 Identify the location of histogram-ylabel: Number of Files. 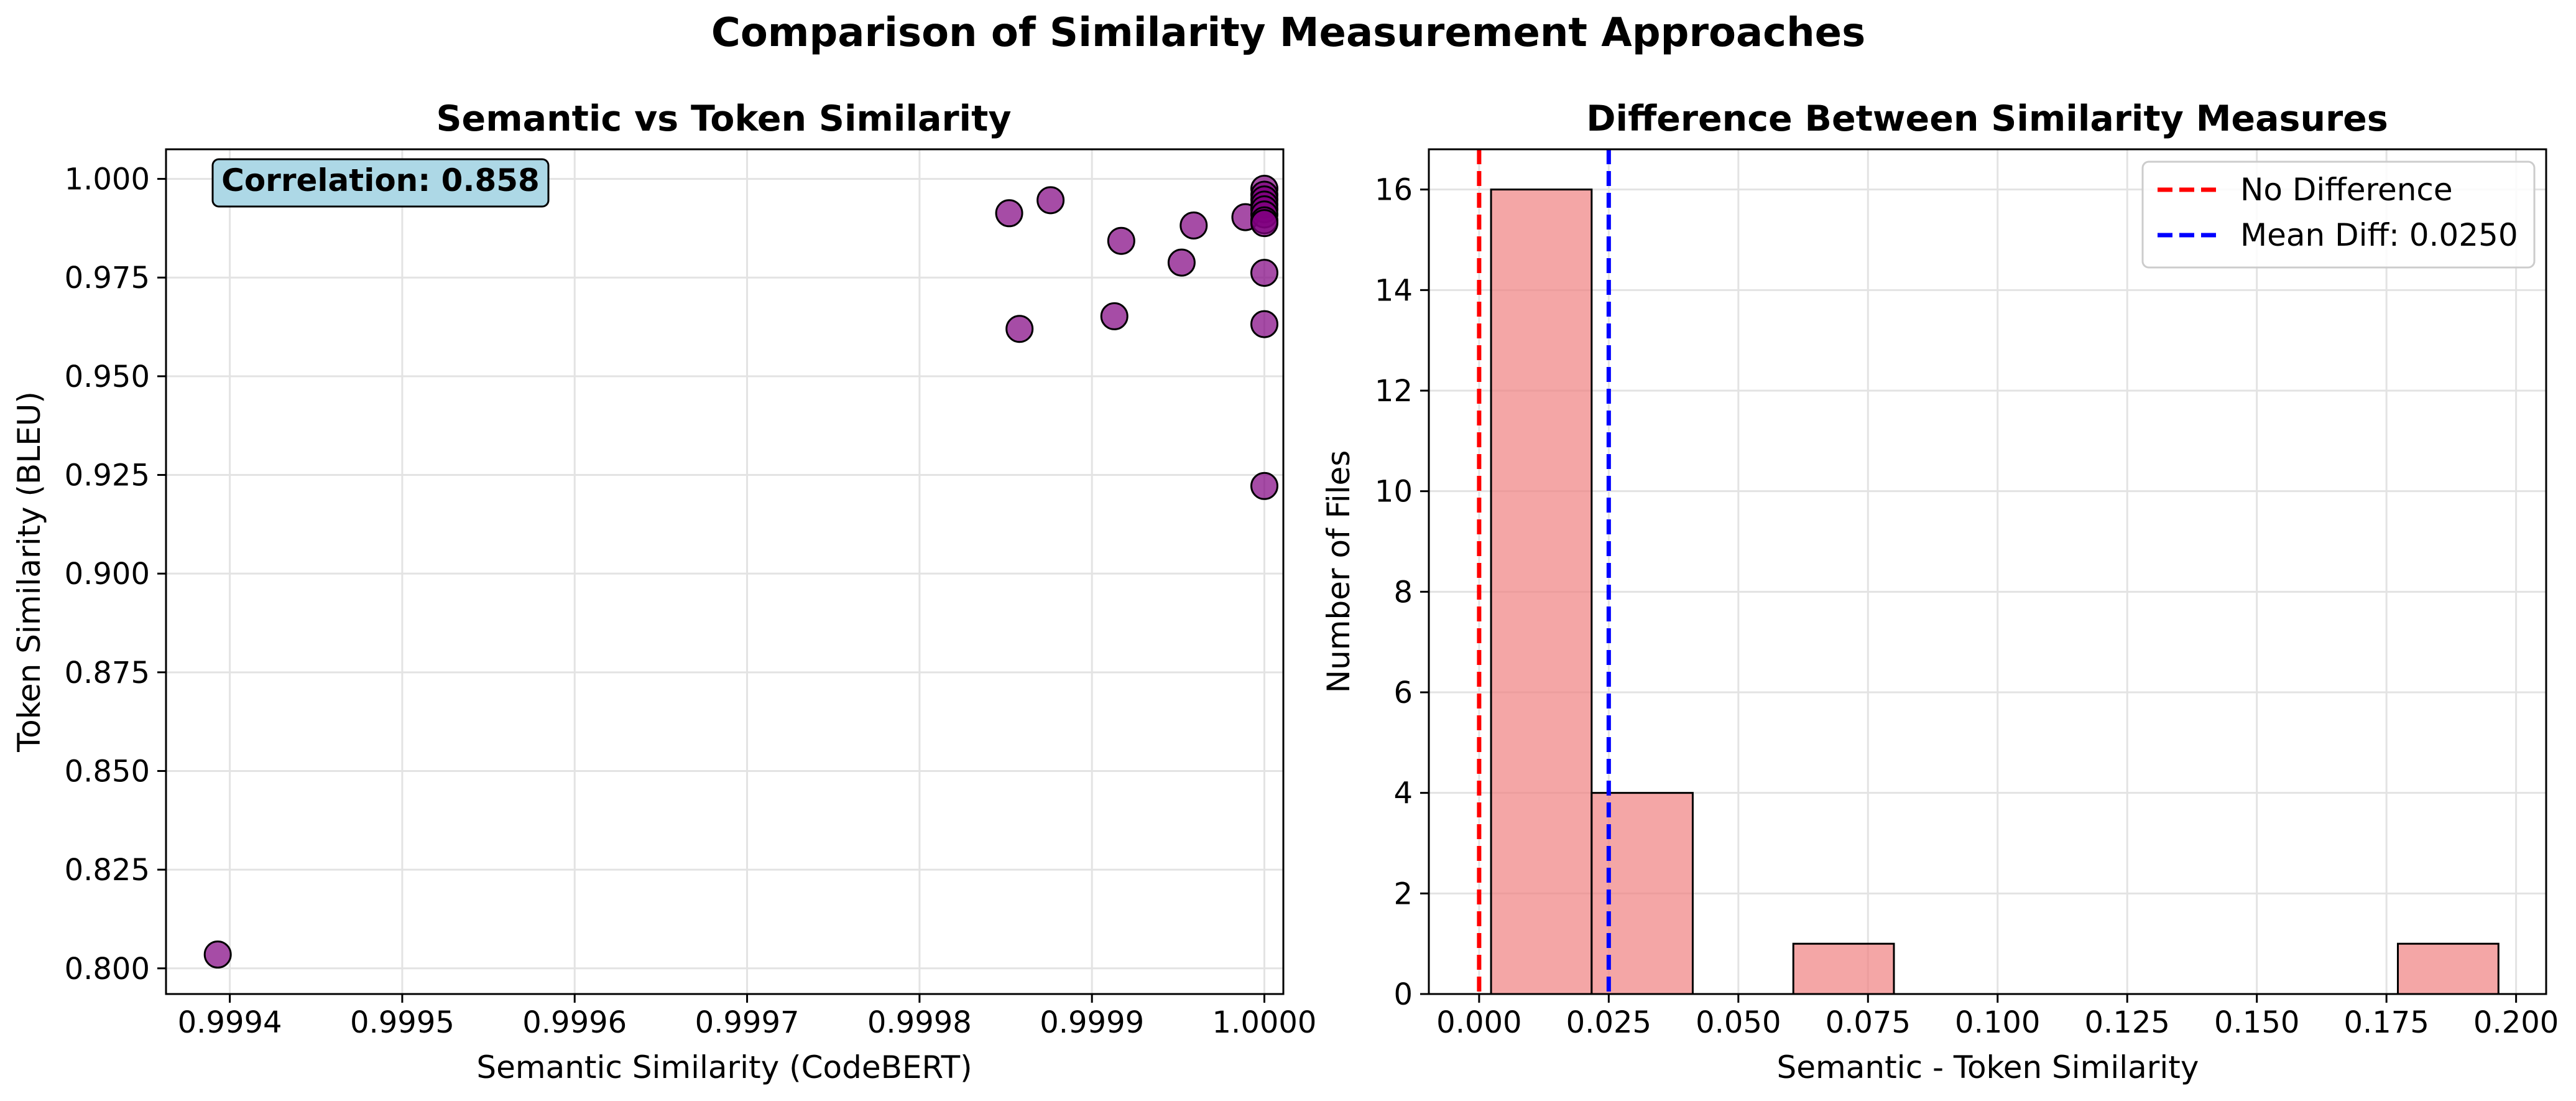
(1339, 572).